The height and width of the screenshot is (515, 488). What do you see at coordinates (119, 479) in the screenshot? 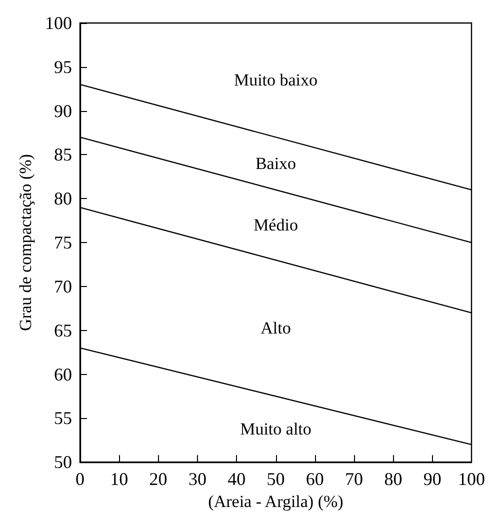
I see `x-tick-label: 10` at bounding box center [119, 479].